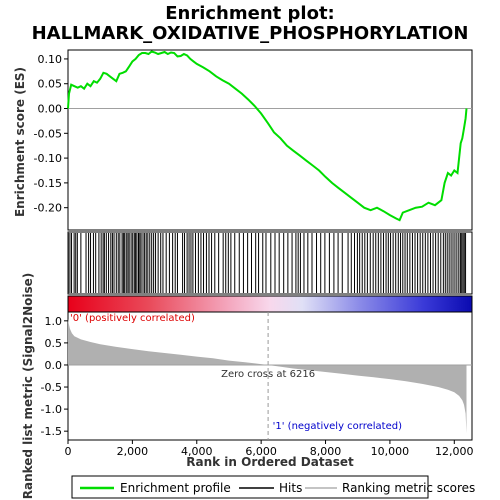  What do you see at coordinates (54, 321) in the screenshot?
I see `metric-y-tick-label: 1.0` at bounding box center [54, 321].